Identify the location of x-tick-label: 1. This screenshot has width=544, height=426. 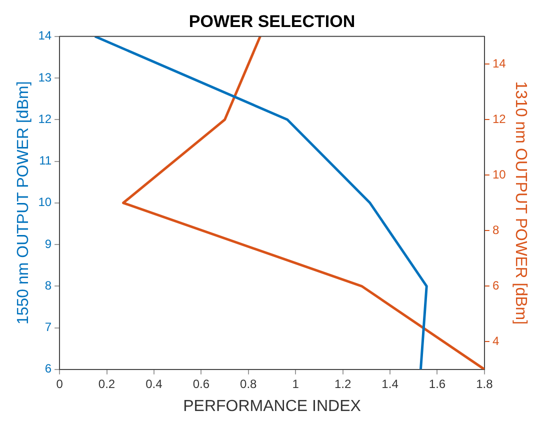
(296, 383).